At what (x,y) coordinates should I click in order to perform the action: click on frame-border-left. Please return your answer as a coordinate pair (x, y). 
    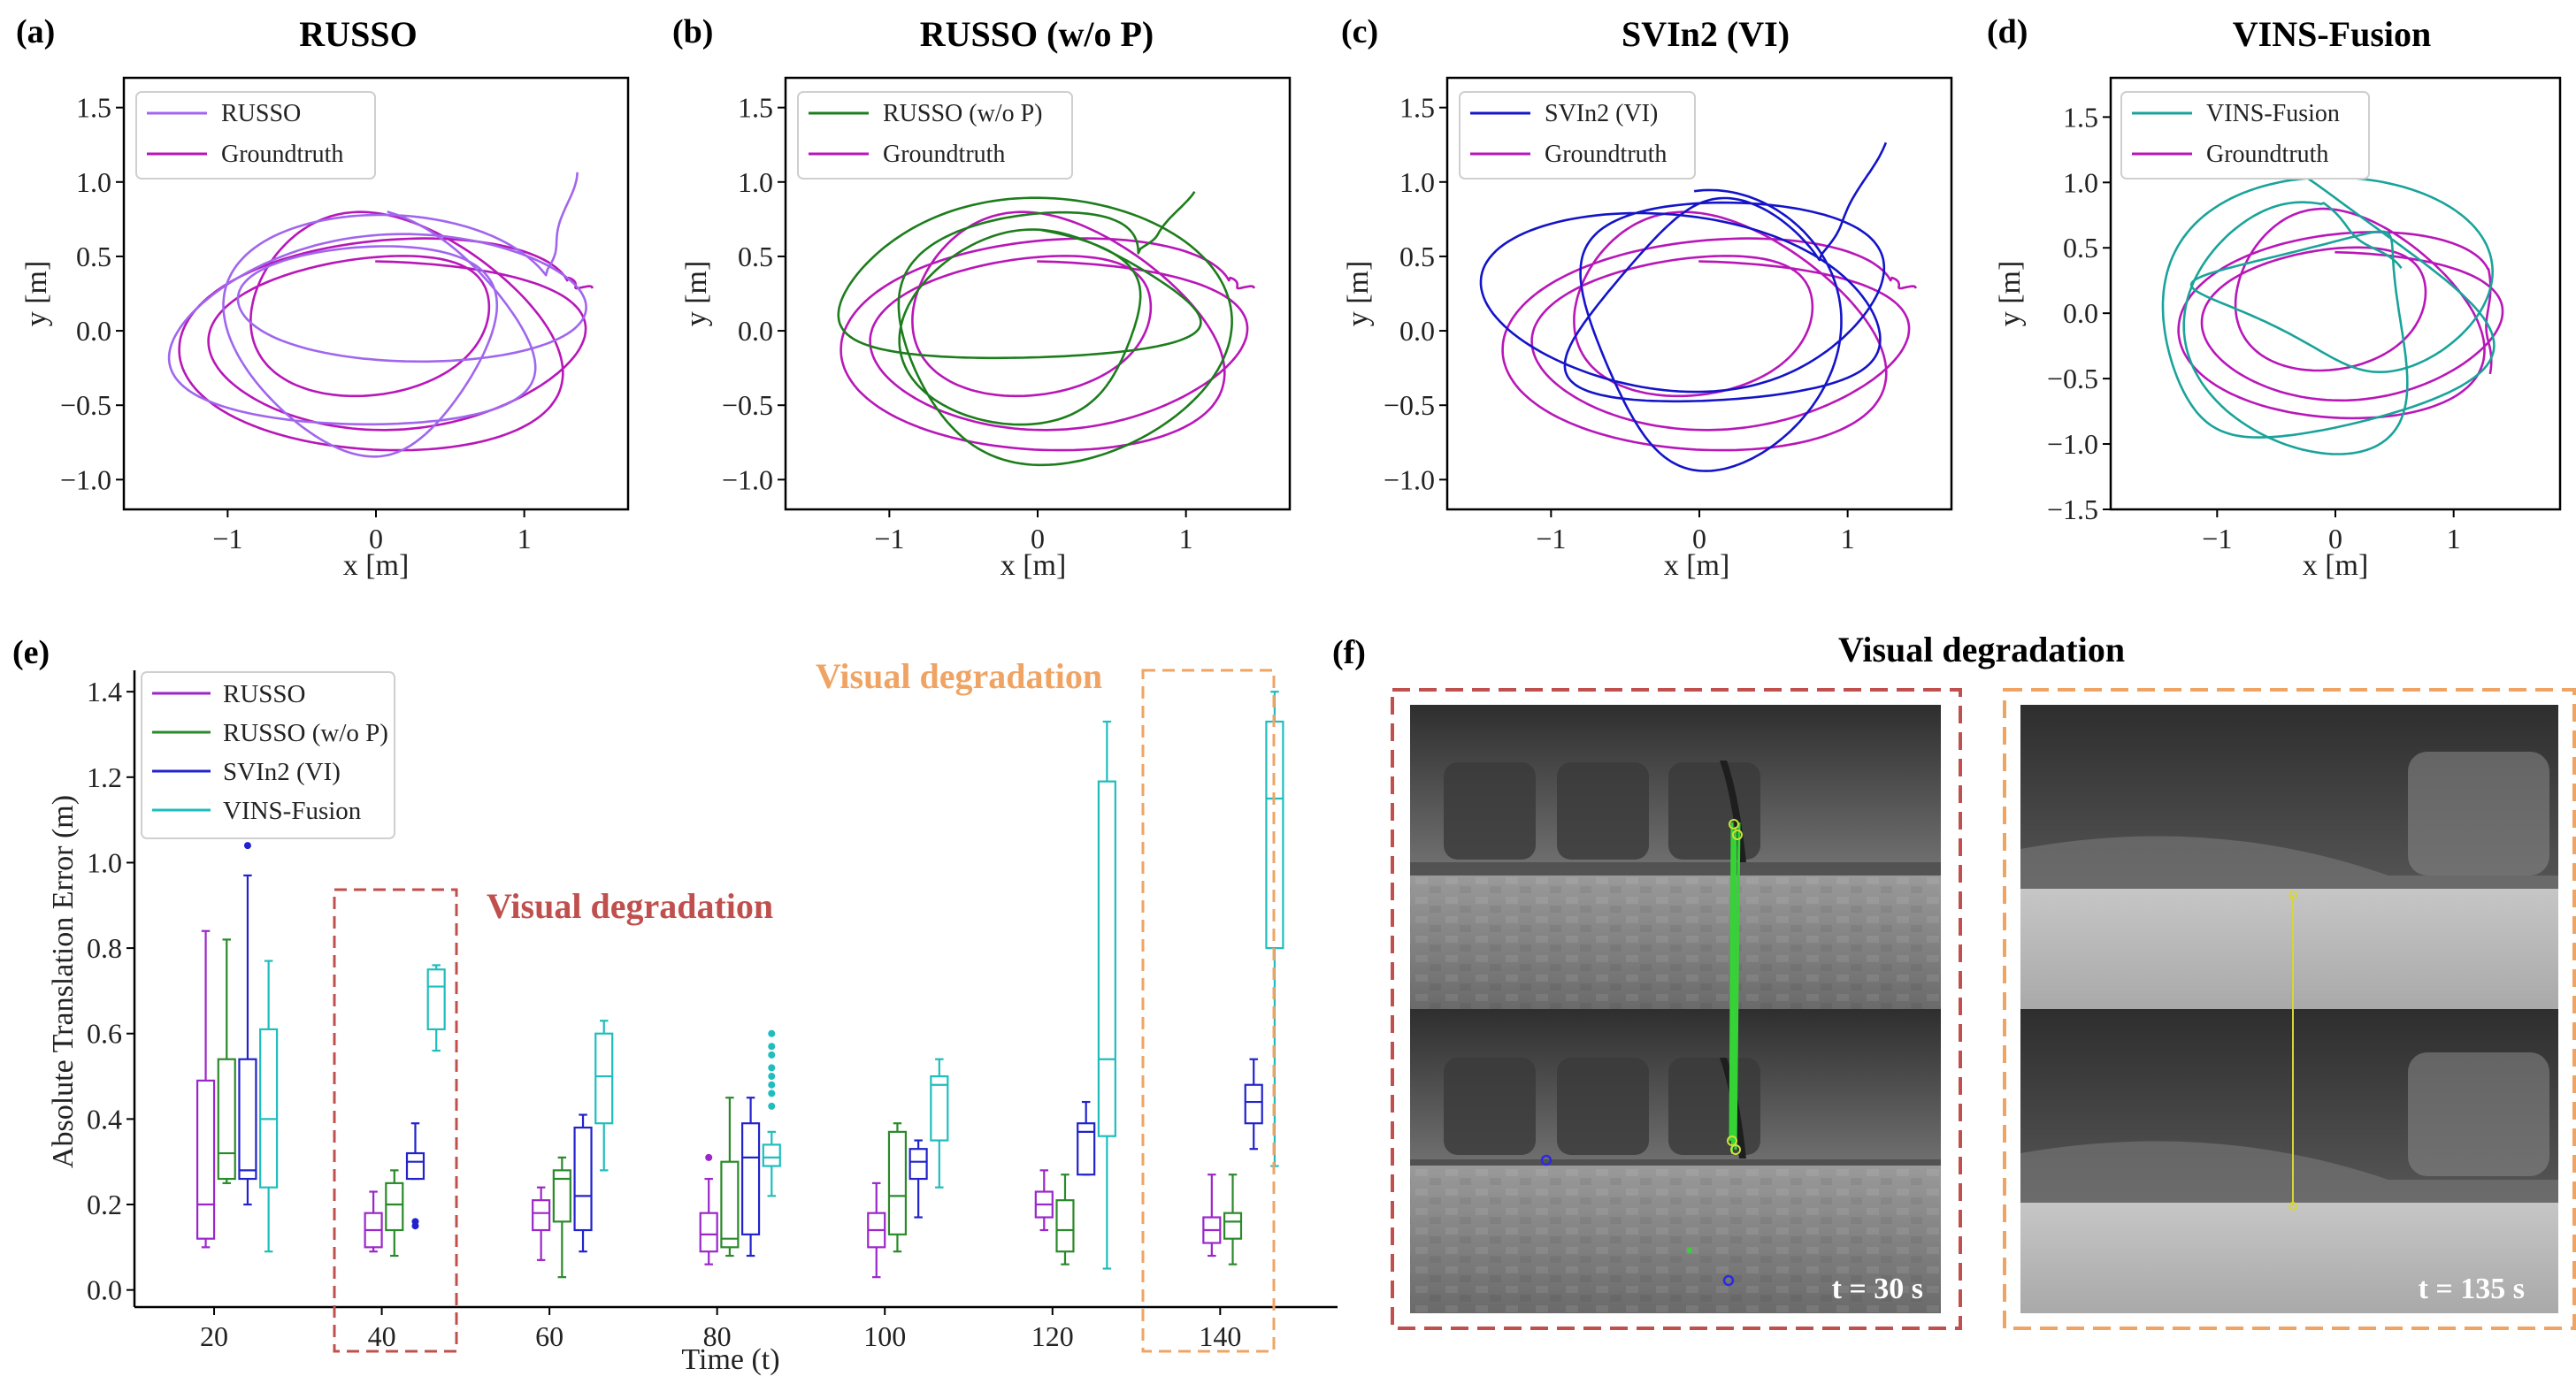
    Looking at the image, I should click on (1676, 1009).